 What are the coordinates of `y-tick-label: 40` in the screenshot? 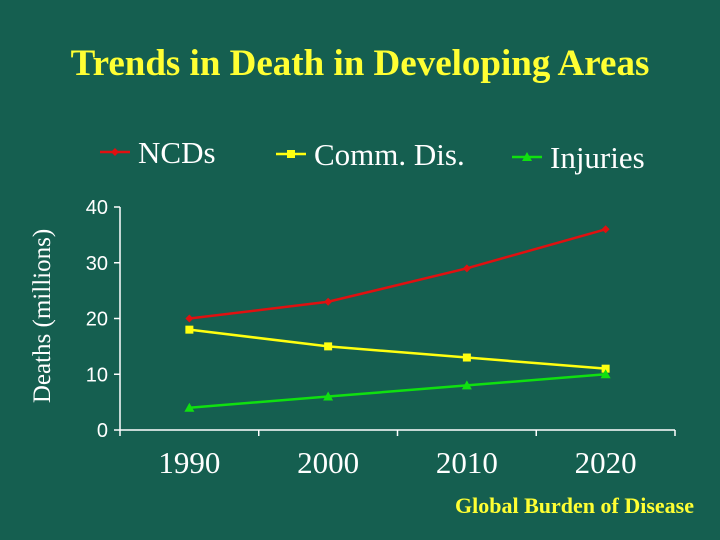 It's located at (97, 208).